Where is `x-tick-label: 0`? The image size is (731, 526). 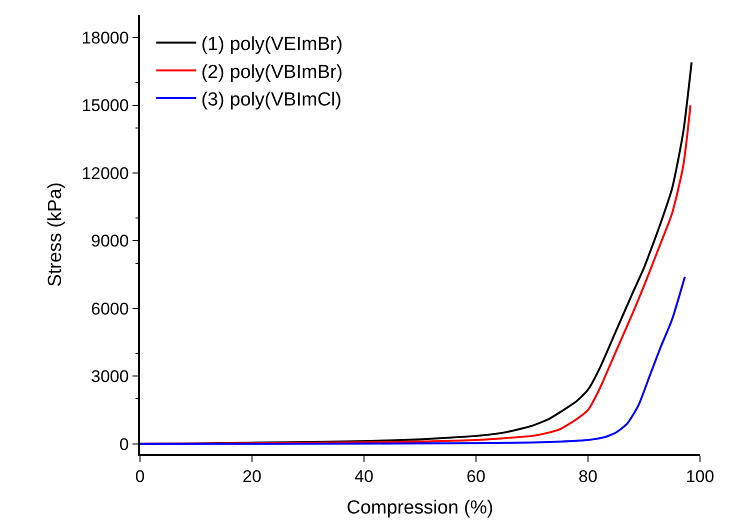 x-tick-label: 0 is located at coordinates (140, 476).